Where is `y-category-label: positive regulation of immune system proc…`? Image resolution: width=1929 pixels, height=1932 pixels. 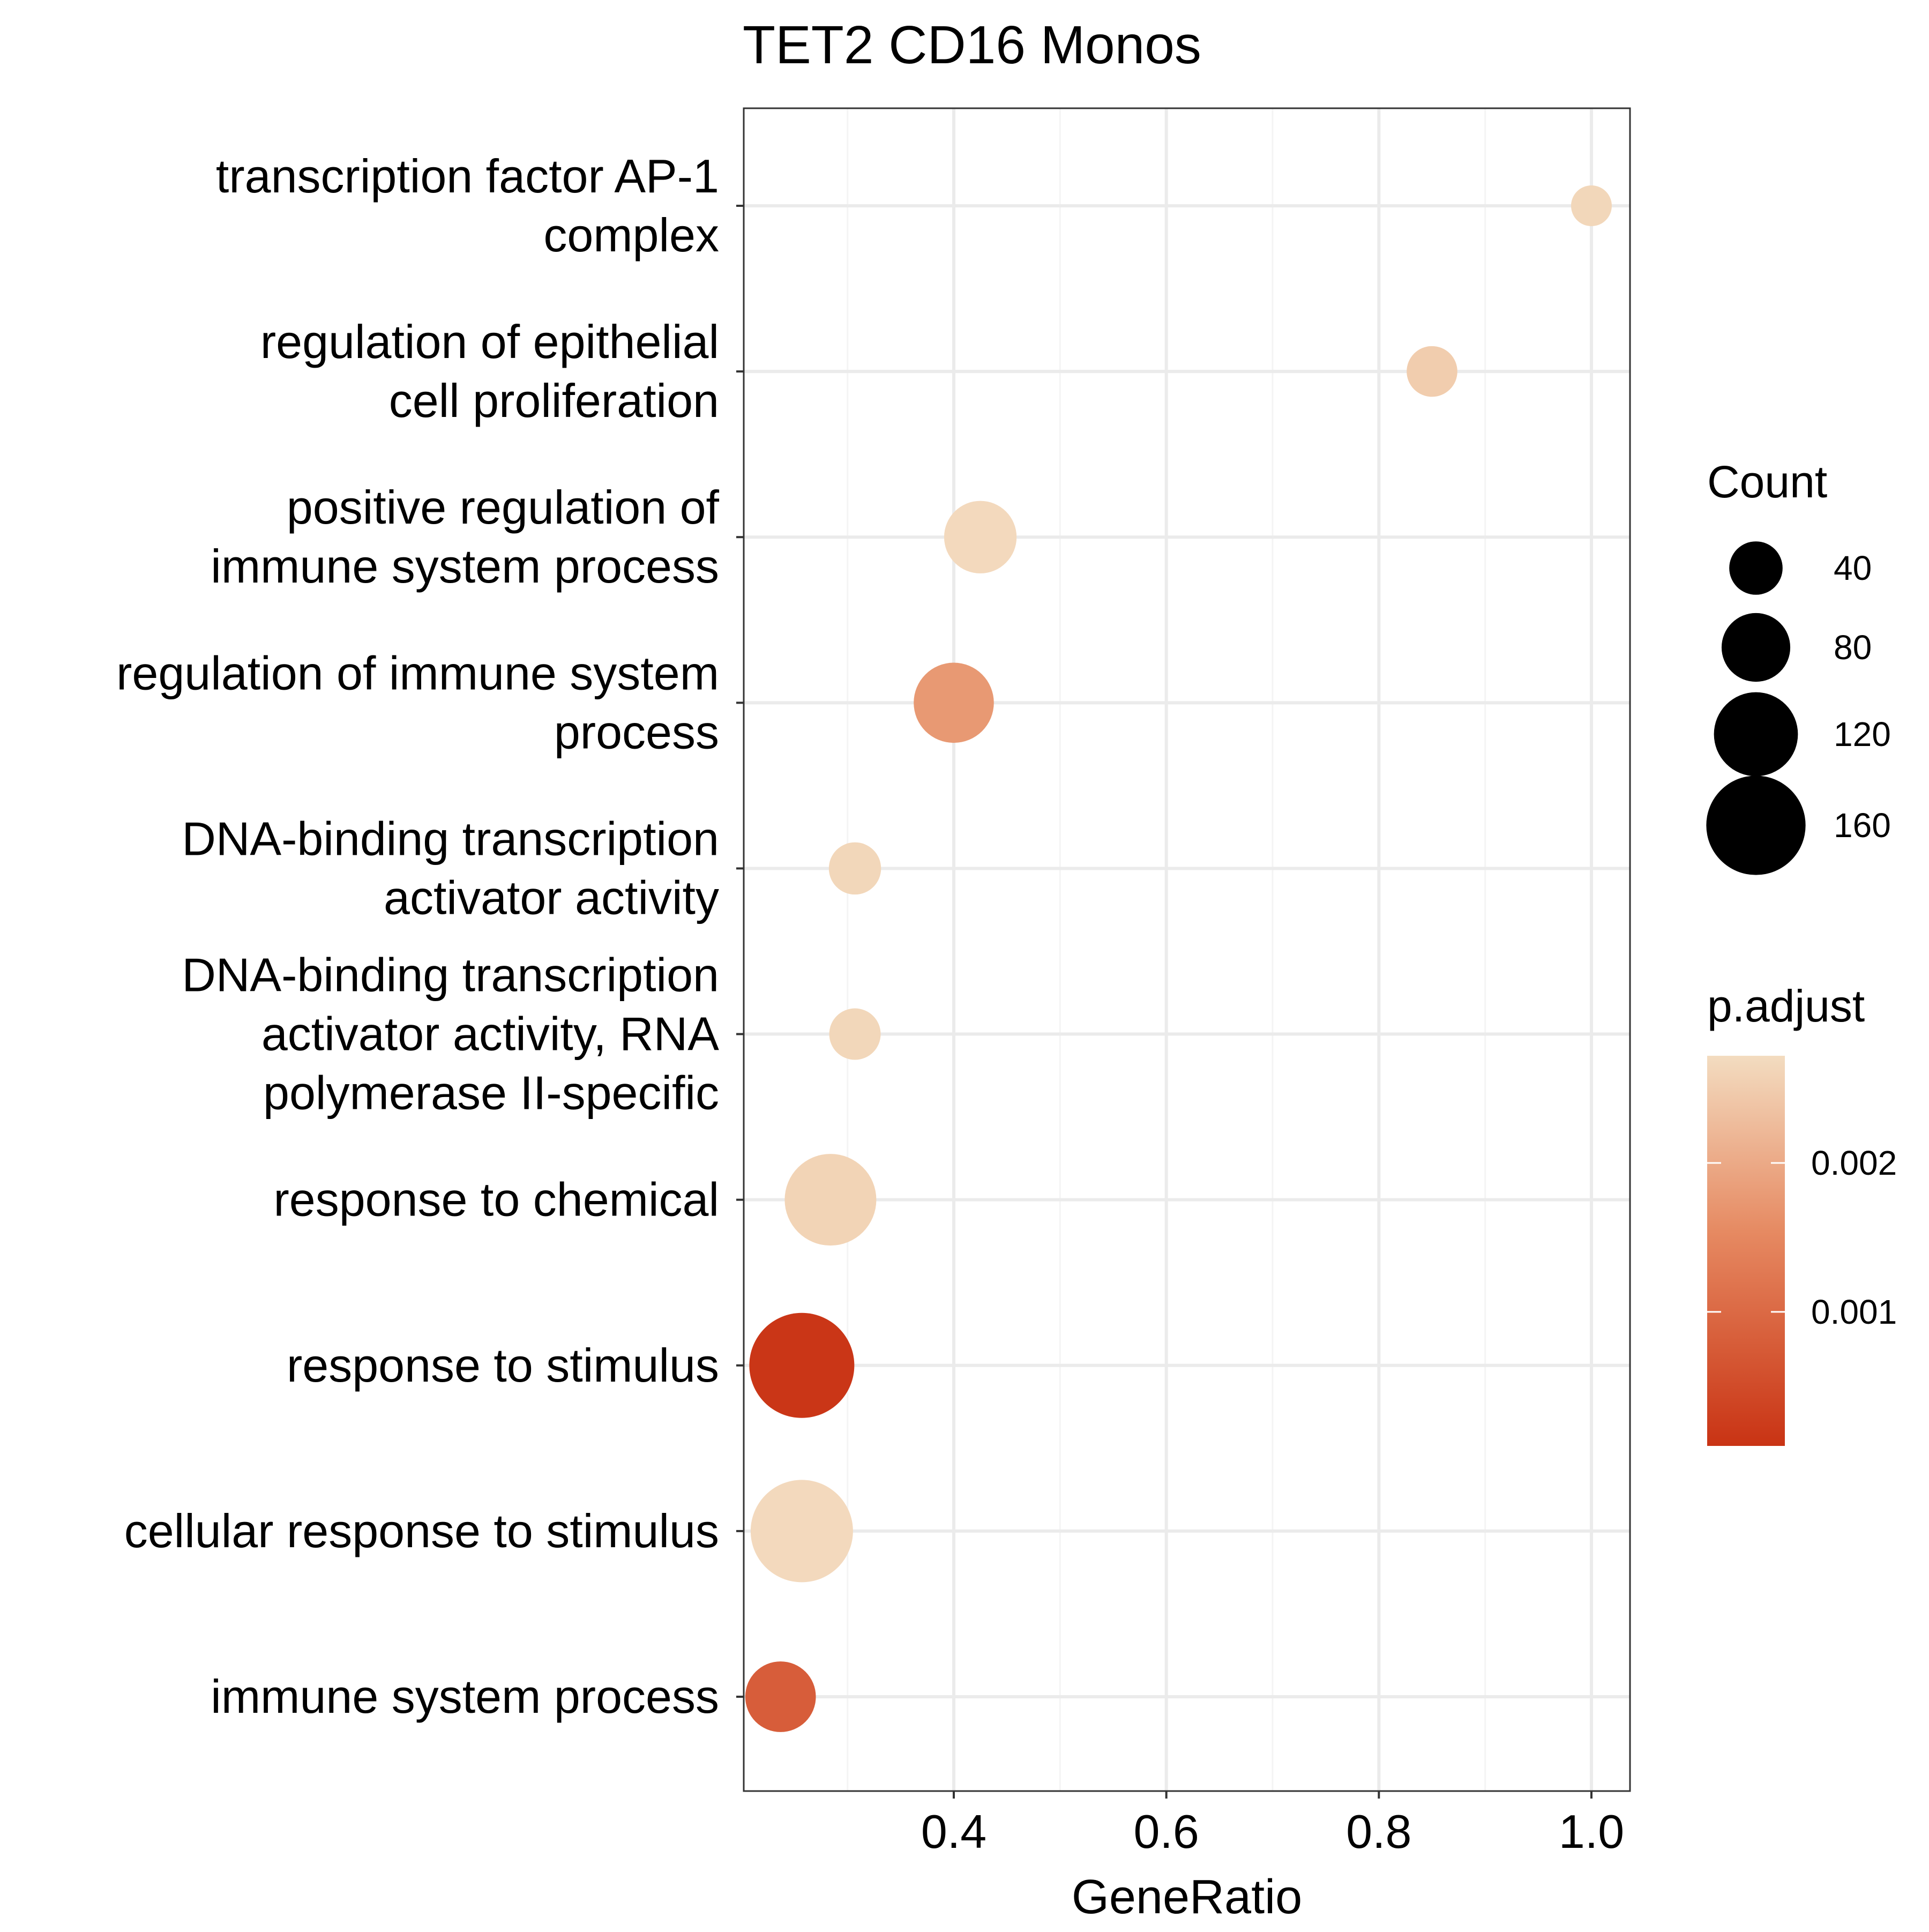 y-category-label: positive regulation of immune system proc… is located at coordinates (465, 537).